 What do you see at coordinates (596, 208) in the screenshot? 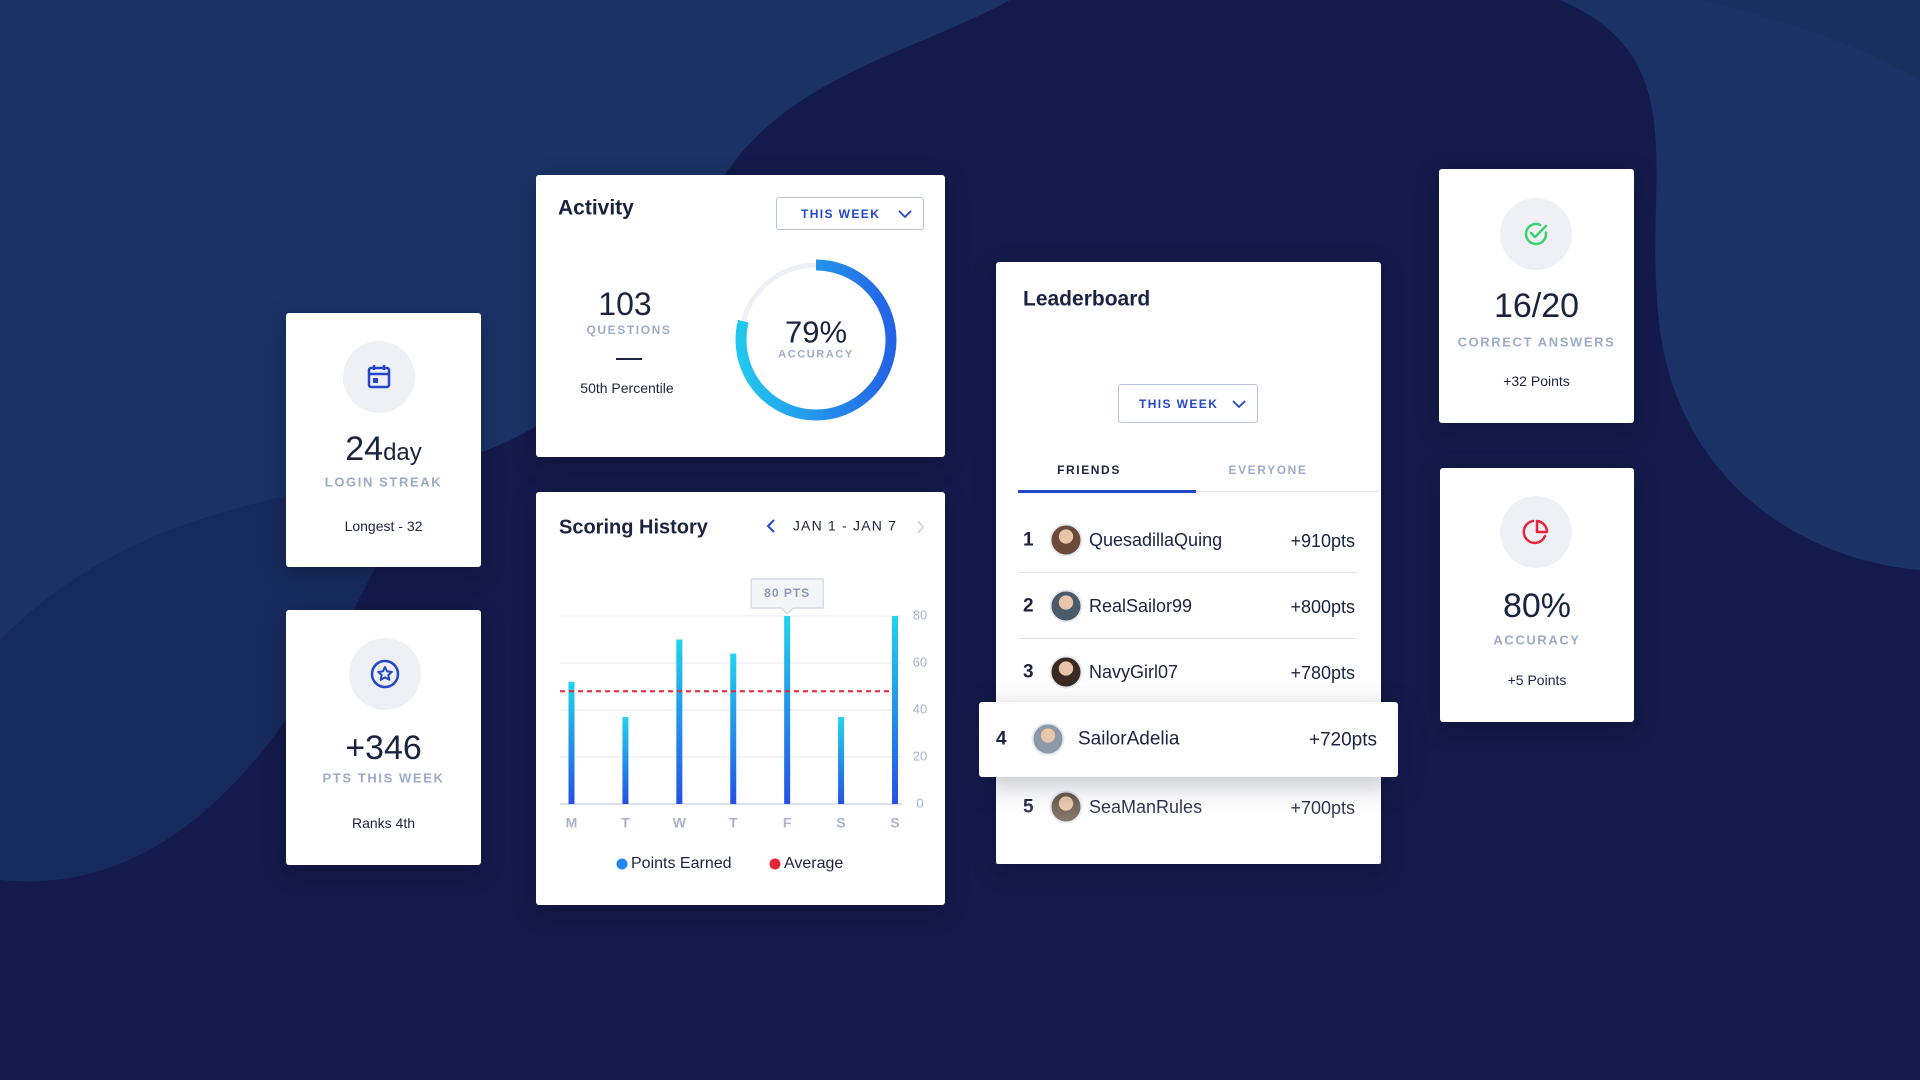
I see `activity-title: Activity` at bounding box center [596, 208].